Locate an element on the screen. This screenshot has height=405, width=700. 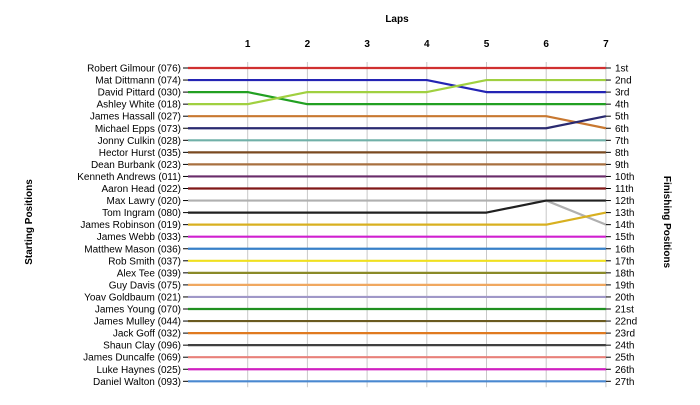
right-axis-title: Finishing Positions is located at coordinates (666, 222).